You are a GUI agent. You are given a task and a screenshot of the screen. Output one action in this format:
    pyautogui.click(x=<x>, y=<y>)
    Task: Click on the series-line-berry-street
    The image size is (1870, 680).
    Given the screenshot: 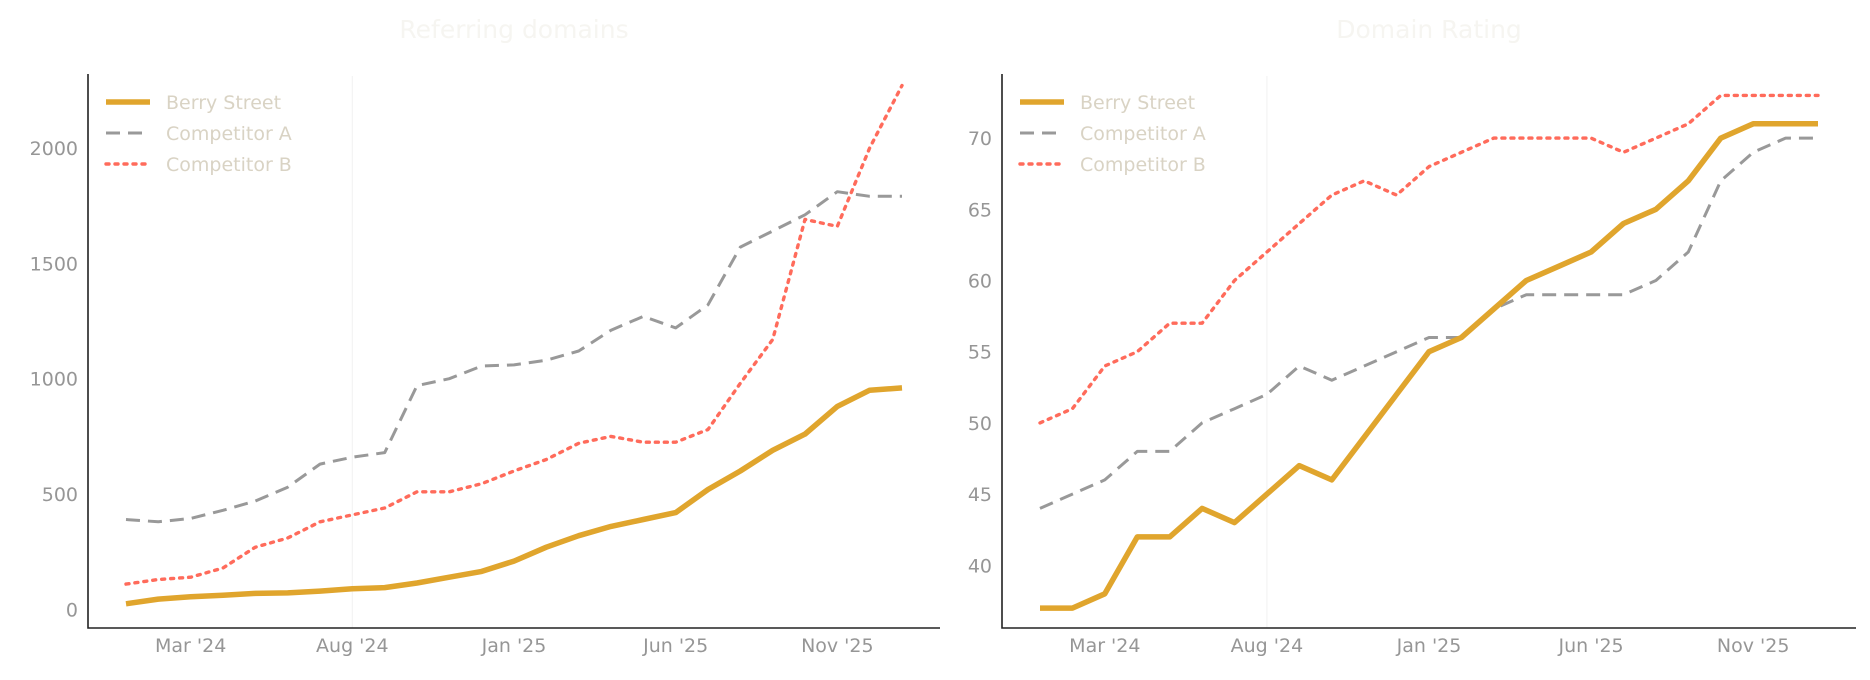 What is the action you would take?
    pyautogui.click(x=514, y=496)
    